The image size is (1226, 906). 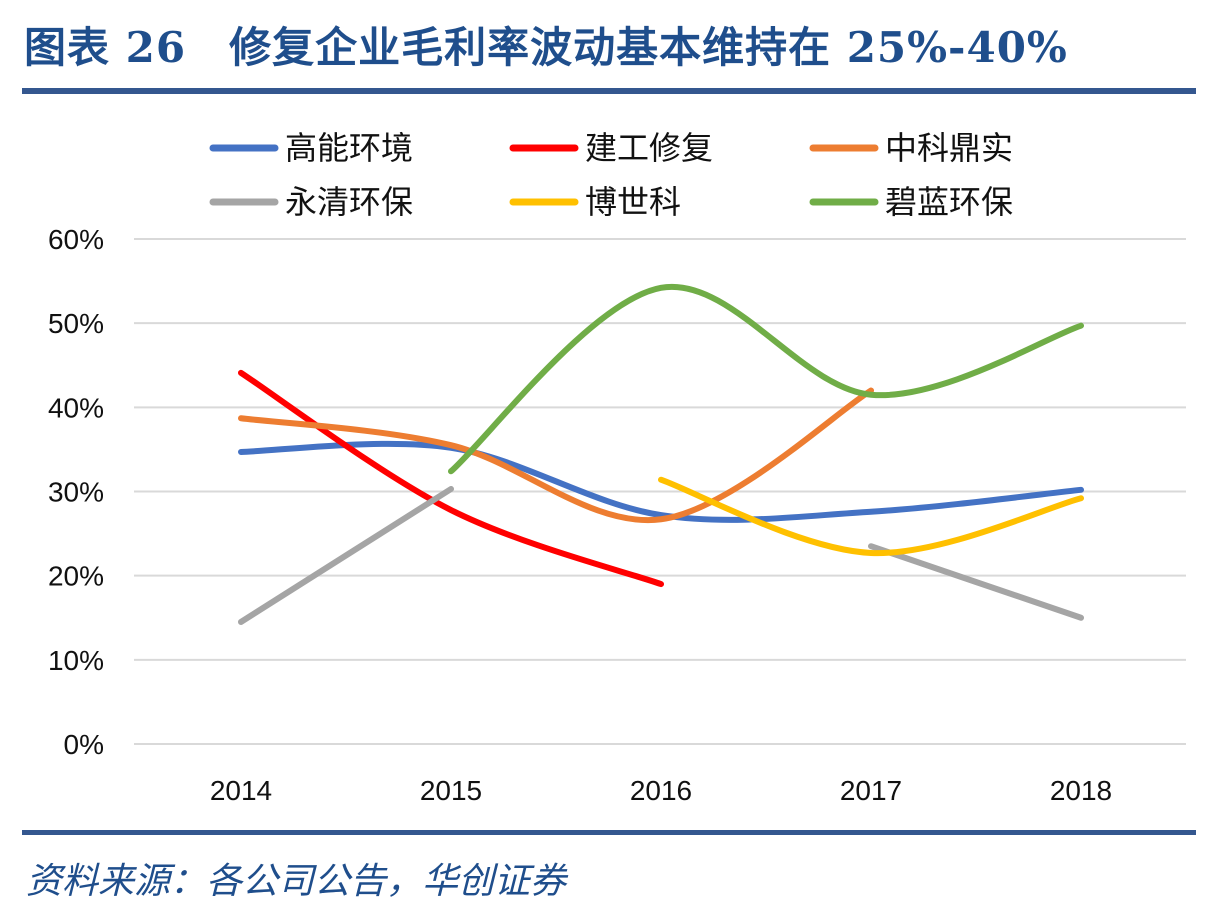 What do you see at coordinates (76, 323) in the screenshot?
I see `y-tick-label: 50%` at bounding box center [76, 323].